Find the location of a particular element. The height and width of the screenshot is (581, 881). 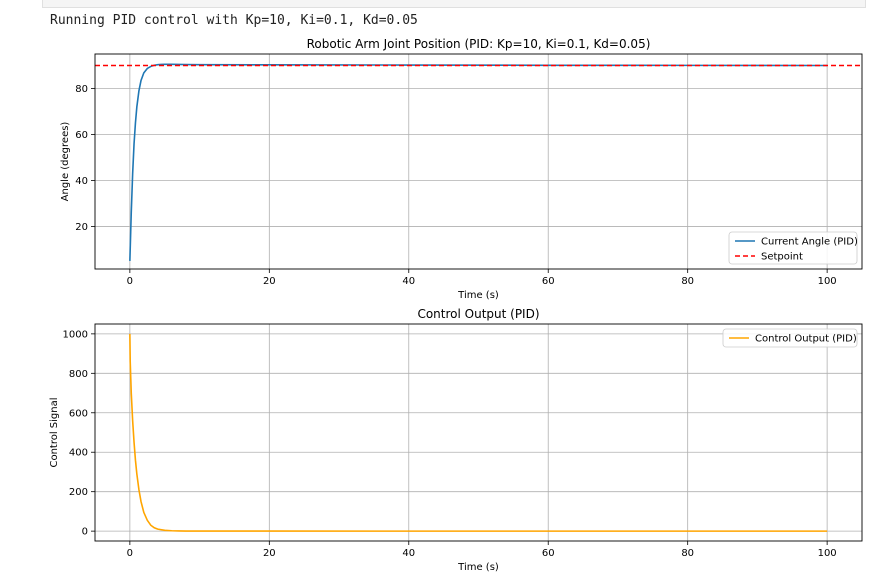

chart1-xtick-label: 0 is located at coordinates (130, 281).